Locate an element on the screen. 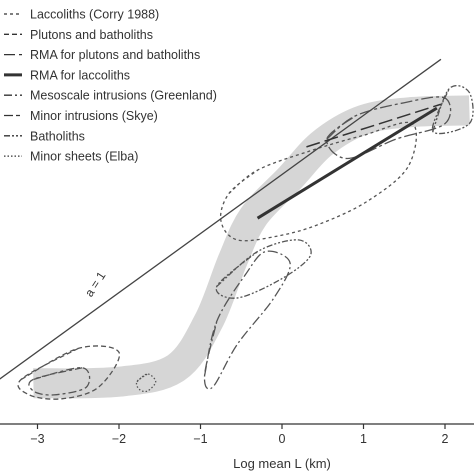  legend-label: Plutons and batholiths is located at coordinates (91, 35).